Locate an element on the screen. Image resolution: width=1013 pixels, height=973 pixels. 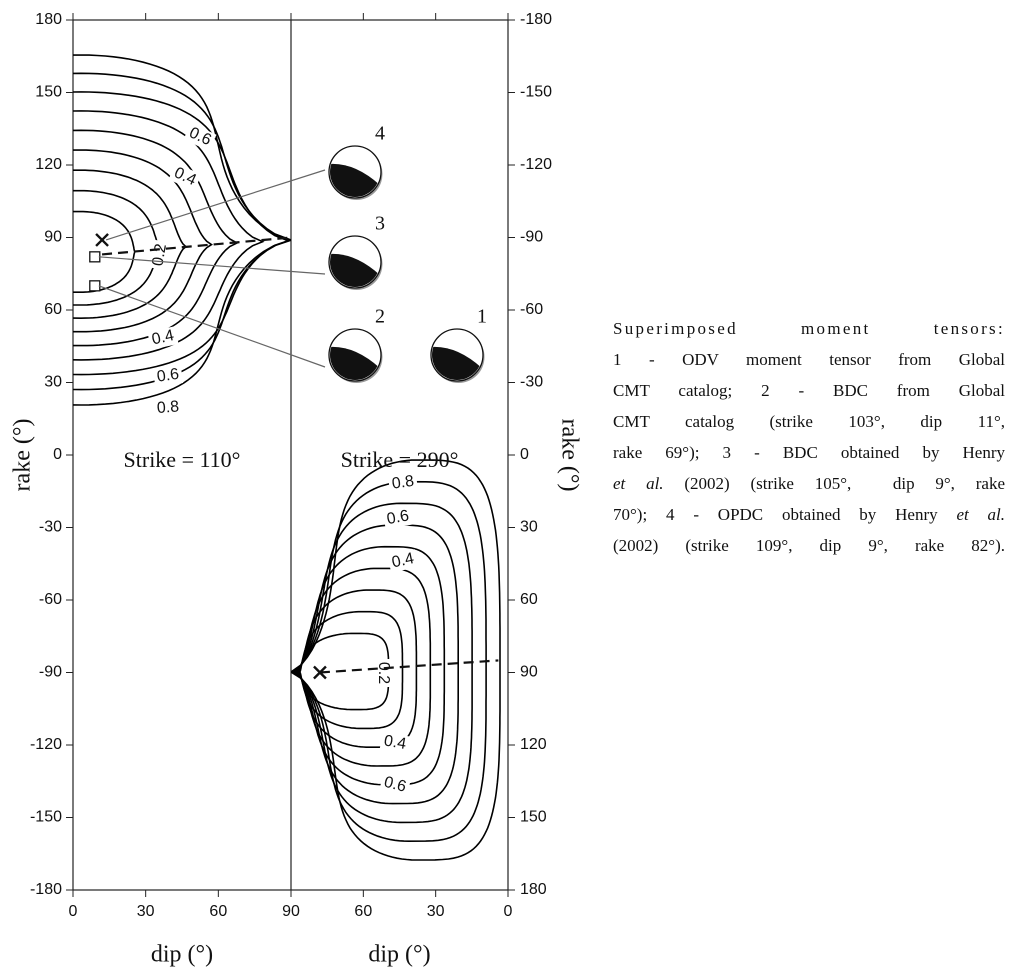
panel-label: Strike = 110° is located at coordinates (182, 459).